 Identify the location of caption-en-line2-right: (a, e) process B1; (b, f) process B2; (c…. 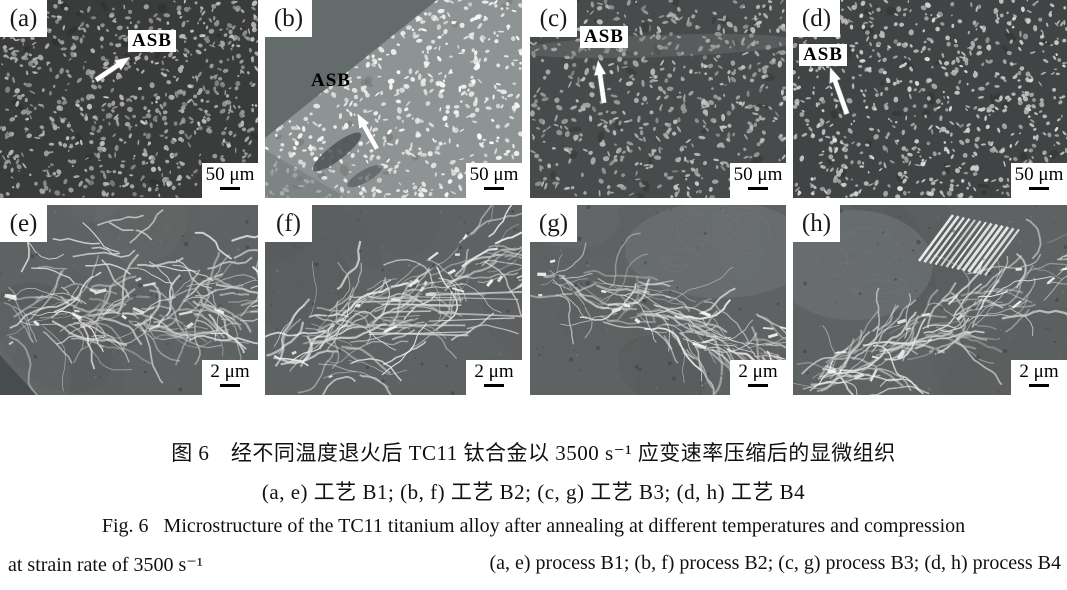
(775, 563).